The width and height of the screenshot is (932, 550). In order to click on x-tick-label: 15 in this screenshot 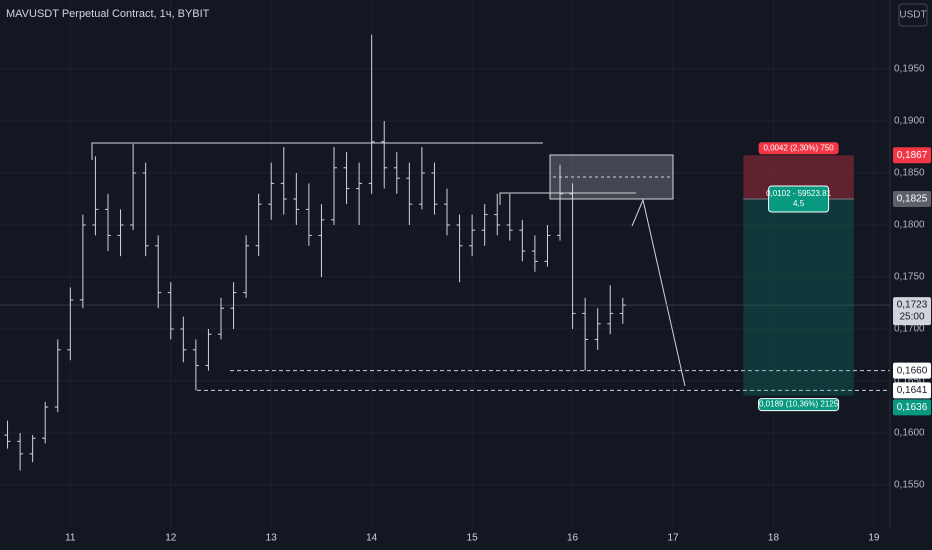, I will do `click(473, 538)`.